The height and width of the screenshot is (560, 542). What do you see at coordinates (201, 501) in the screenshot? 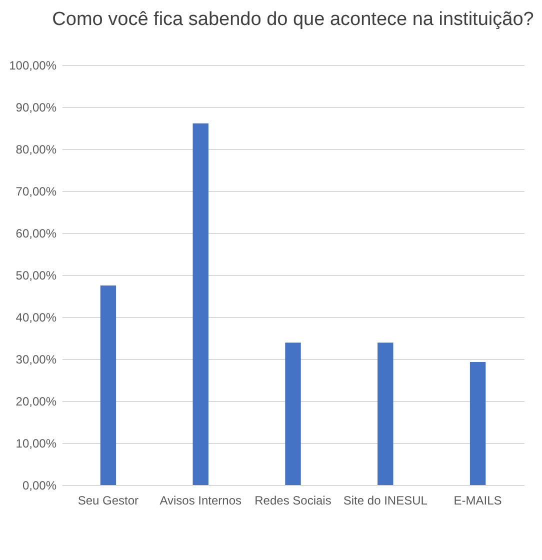
I see `x-tick-label: Avisos Internos` at bounding box center [201, 501].